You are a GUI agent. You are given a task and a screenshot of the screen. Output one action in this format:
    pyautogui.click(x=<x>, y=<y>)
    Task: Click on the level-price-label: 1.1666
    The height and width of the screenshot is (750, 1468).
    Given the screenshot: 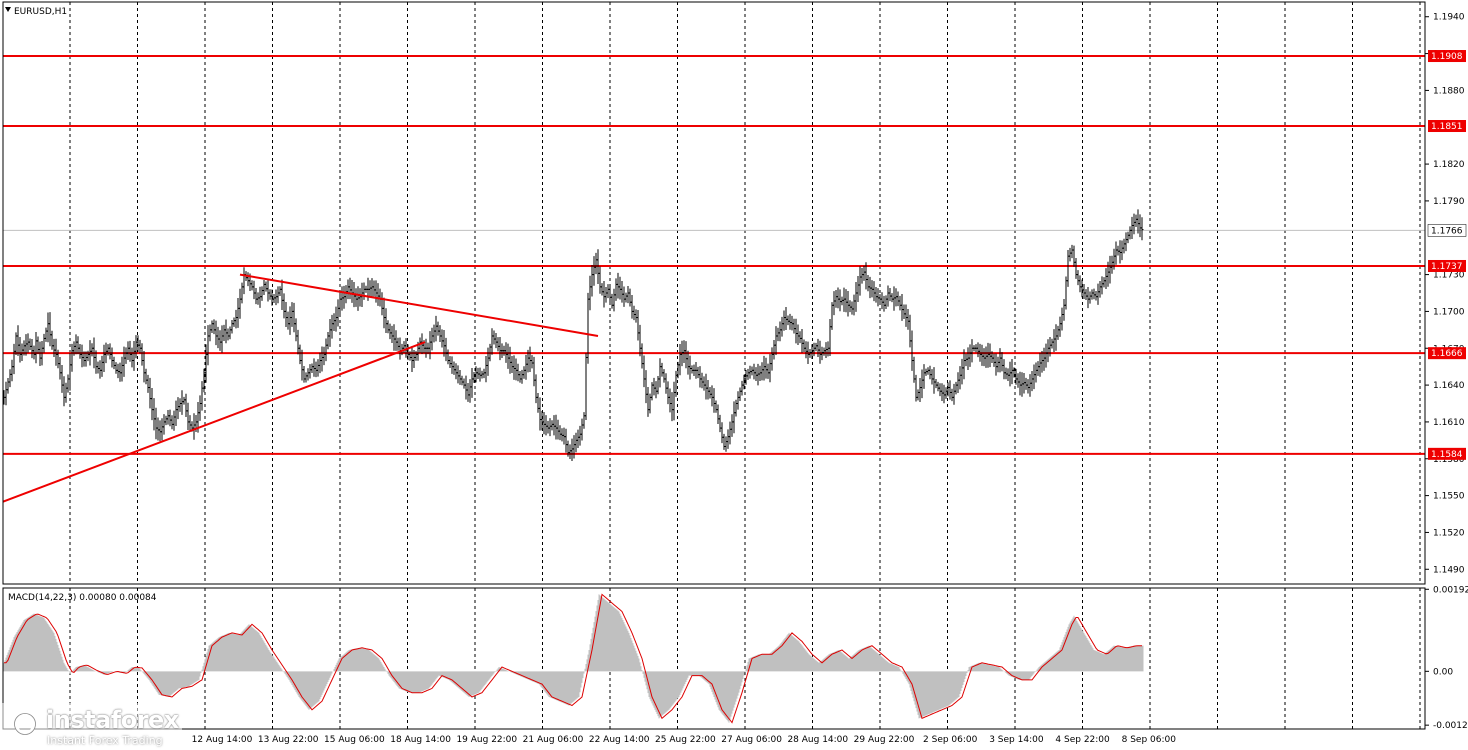 What is the action you would take?
    pyautogui.click(x=1447, y=354)
    